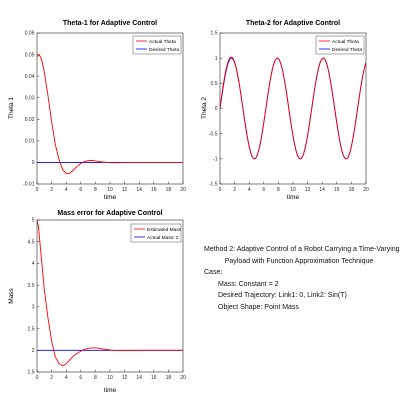 The height and width of the screenshot is (400, 400). What do you see at coordinates (30, 77) in the screenshot?
I see `y-tick-label: 0.04` at bounding box center [30, 77].